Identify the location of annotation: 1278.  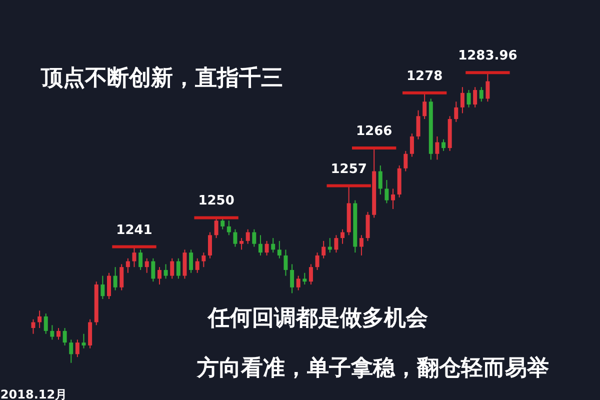
(424, 76).